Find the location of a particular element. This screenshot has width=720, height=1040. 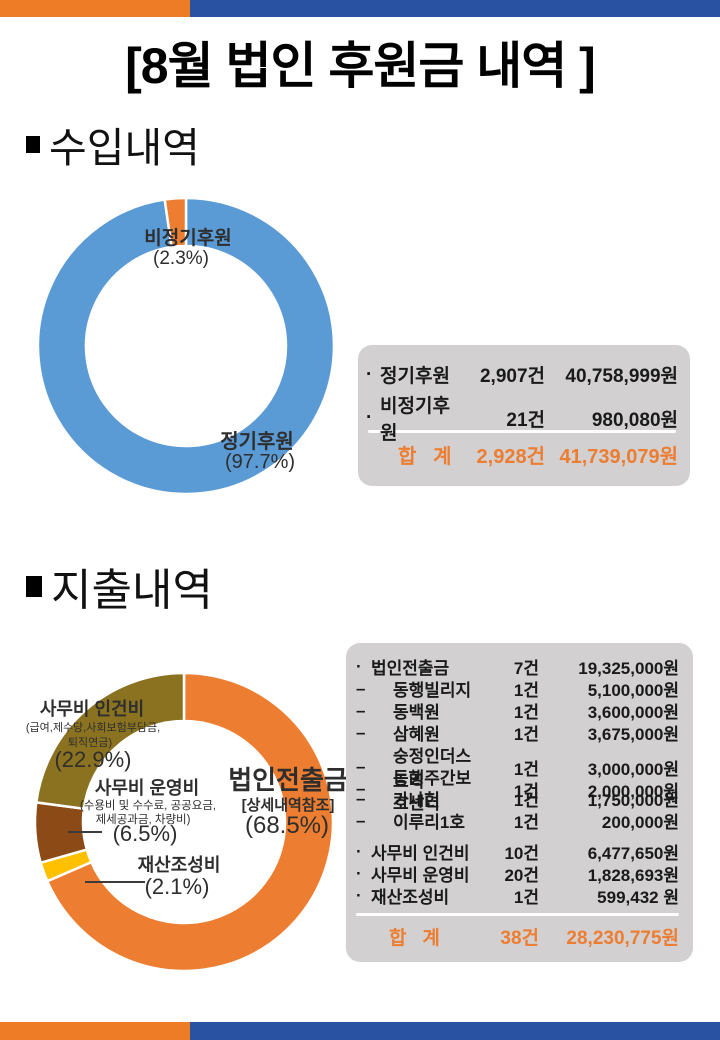

section-heading-income-label: 수입내역 is located at coordinates (124, 148).